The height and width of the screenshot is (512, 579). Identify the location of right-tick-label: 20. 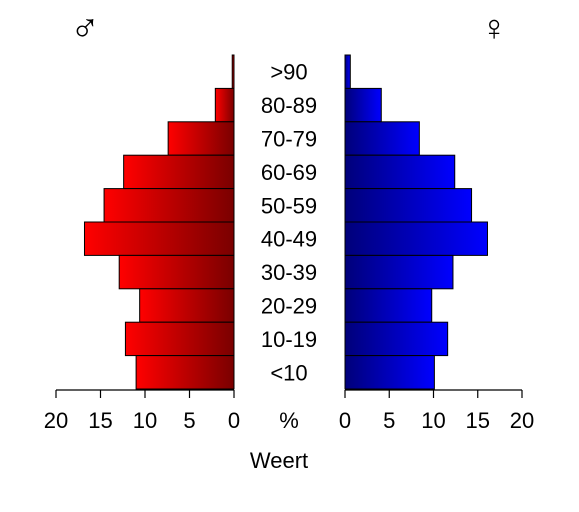
(522, 420).